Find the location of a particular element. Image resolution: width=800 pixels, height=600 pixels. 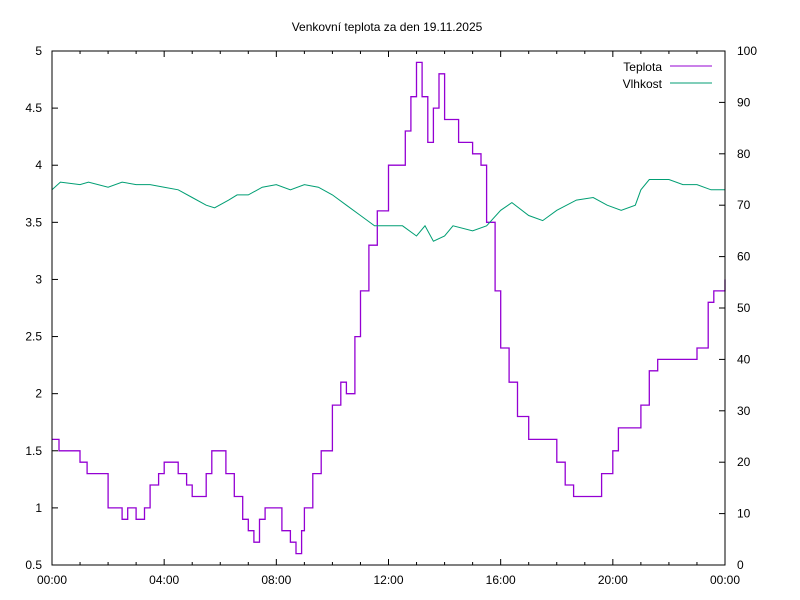

legend: Teplota Vlhkost is located at coordinates (667, 75).